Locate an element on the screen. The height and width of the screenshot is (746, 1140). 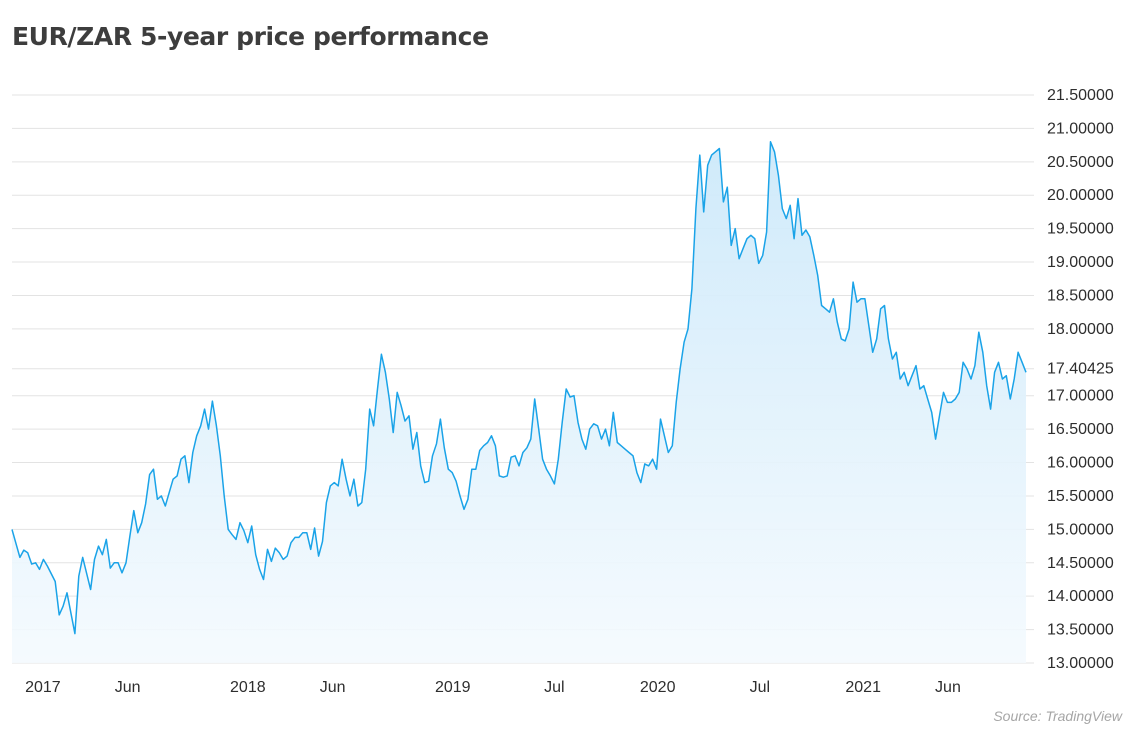
x-tick-label: 2018 is located at coordinates (248, 687).